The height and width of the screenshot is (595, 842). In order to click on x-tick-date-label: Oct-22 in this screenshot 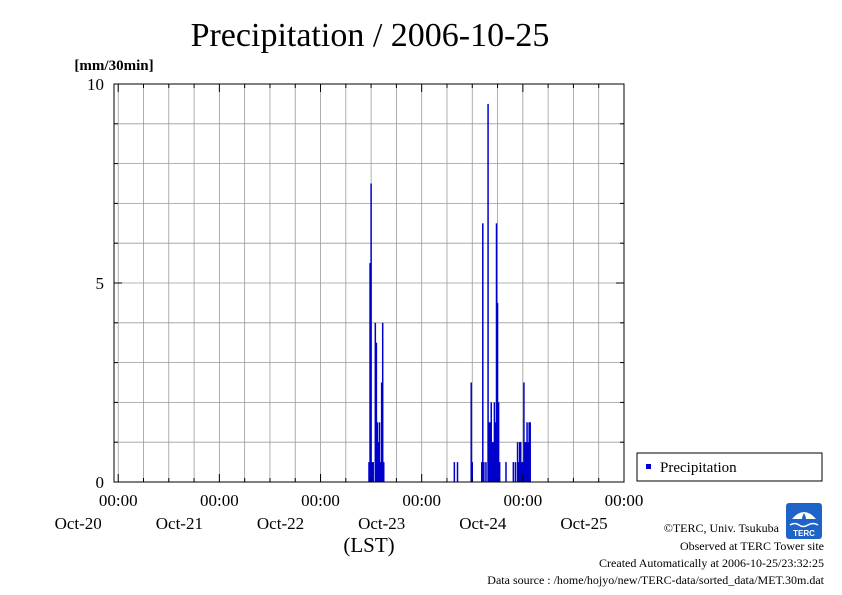, I will do `click(280, 523)`.